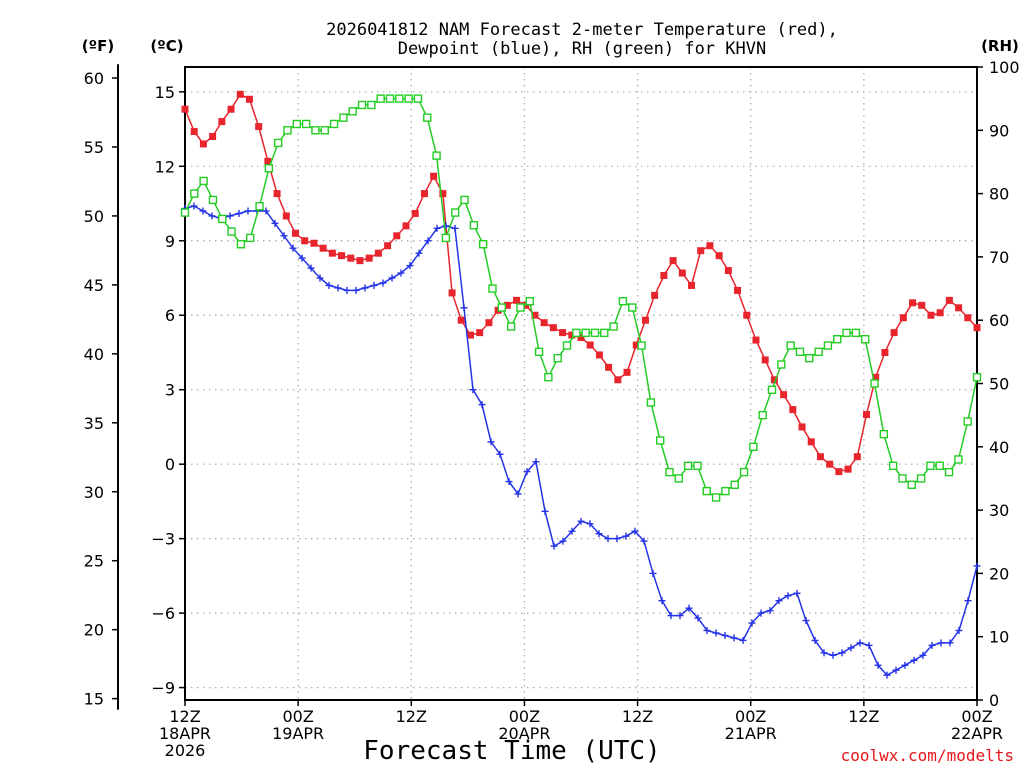 This screenshot has width=1024, height=768. I want to click on celsius-tick-label: 0, so click(170, 464).